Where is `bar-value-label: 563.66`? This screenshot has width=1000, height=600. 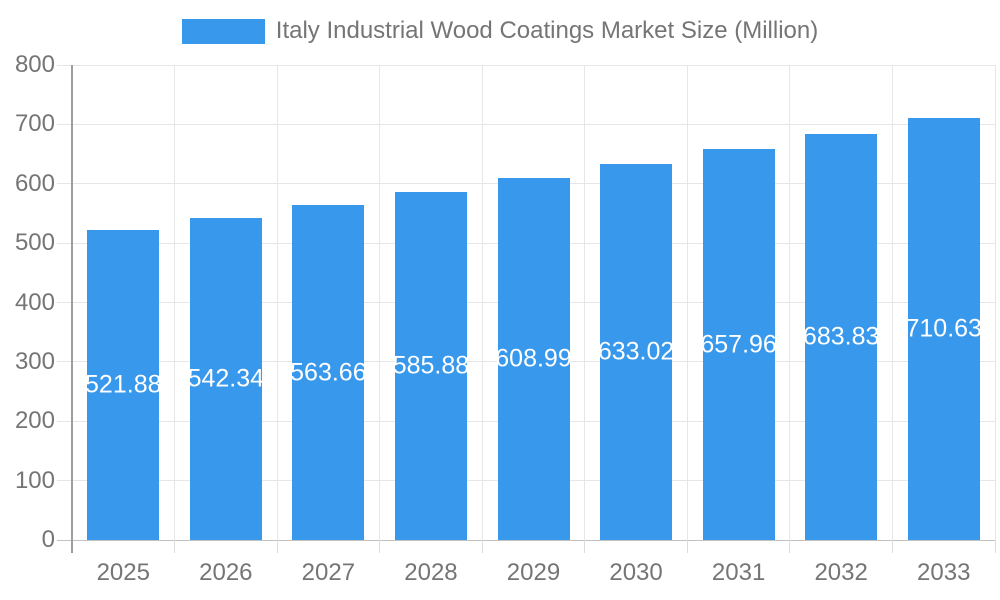 bar-value-label: 563.66 is located at coordinates (328, 372).